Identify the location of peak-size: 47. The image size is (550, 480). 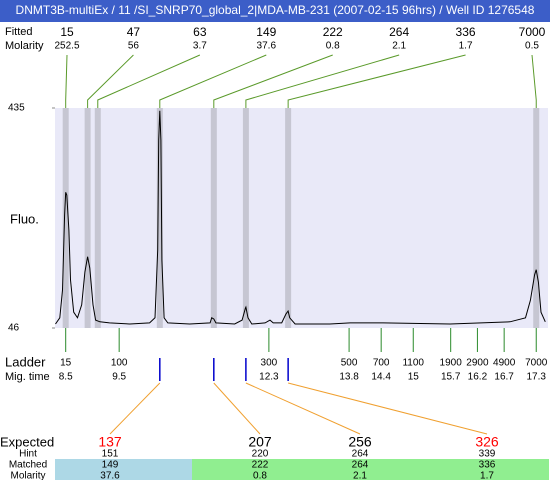
(134, 32).